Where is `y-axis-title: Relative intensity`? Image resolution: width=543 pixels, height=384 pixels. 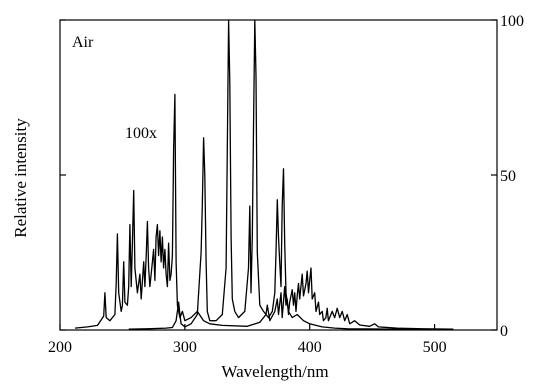
y-axis-title: Relative intensity is located at coordinates (20, 178).